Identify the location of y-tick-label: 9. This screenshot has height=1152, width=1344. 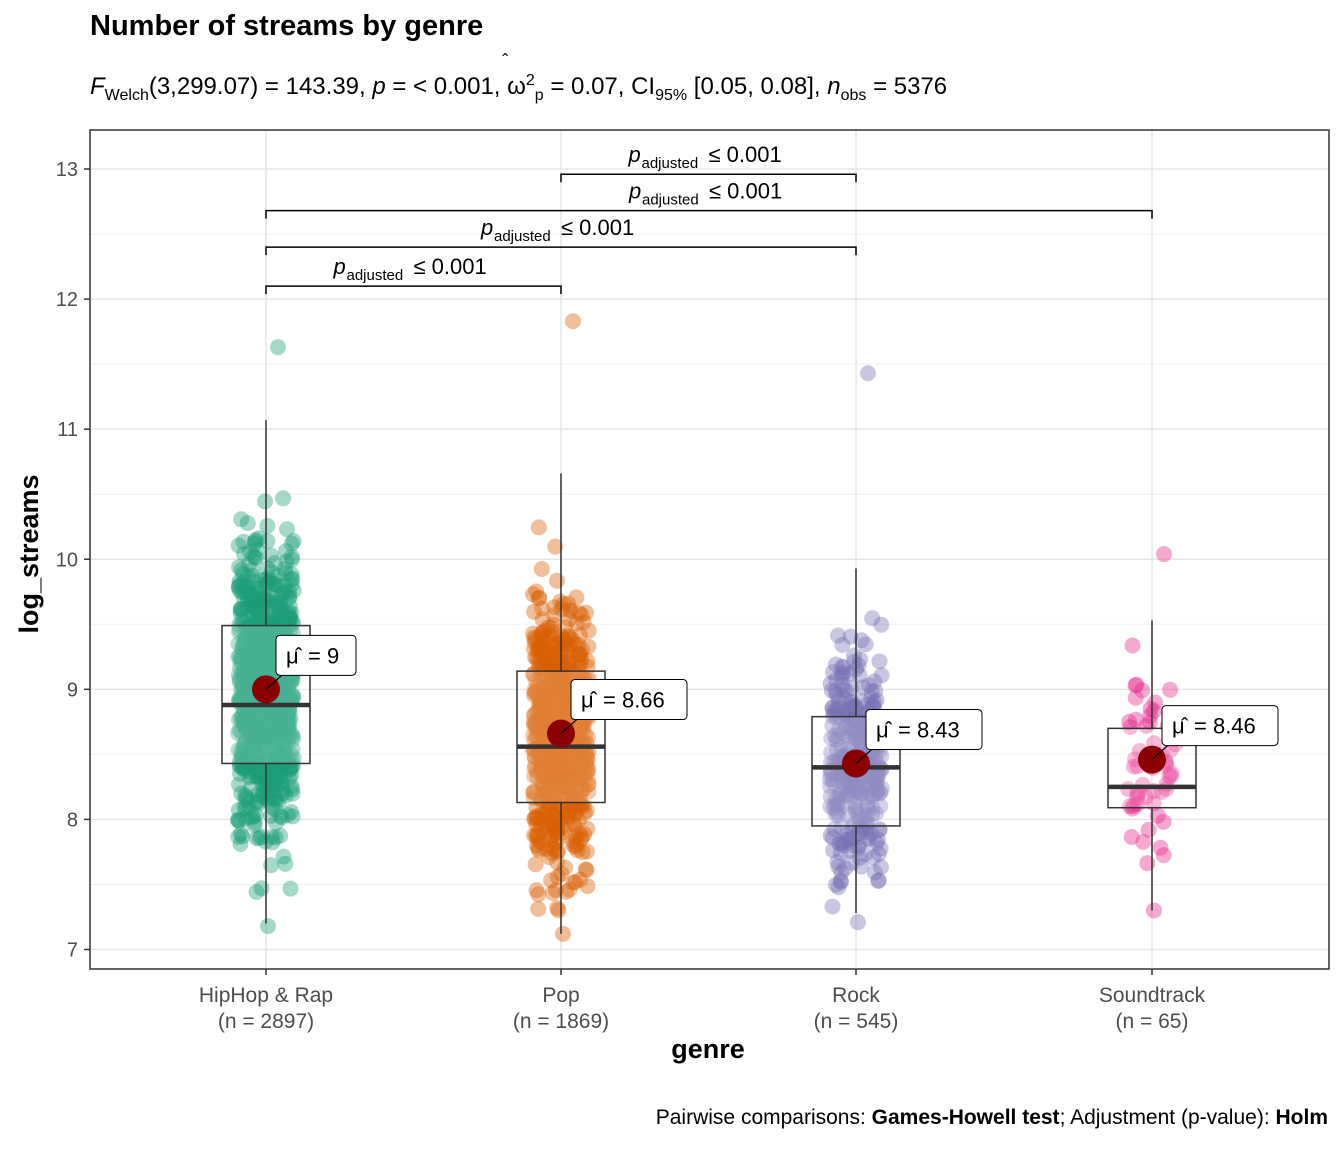
(72, 690).